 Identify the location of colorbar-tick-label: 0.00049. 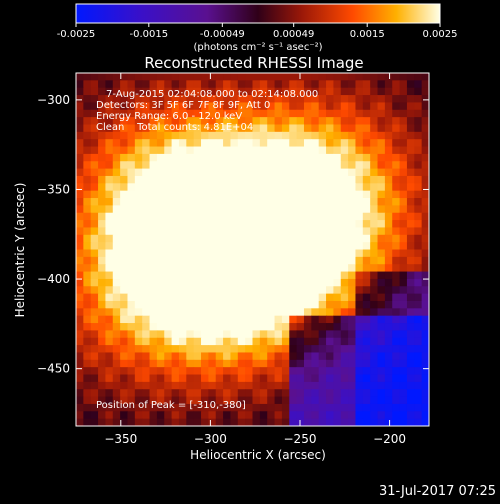
(293, 34).